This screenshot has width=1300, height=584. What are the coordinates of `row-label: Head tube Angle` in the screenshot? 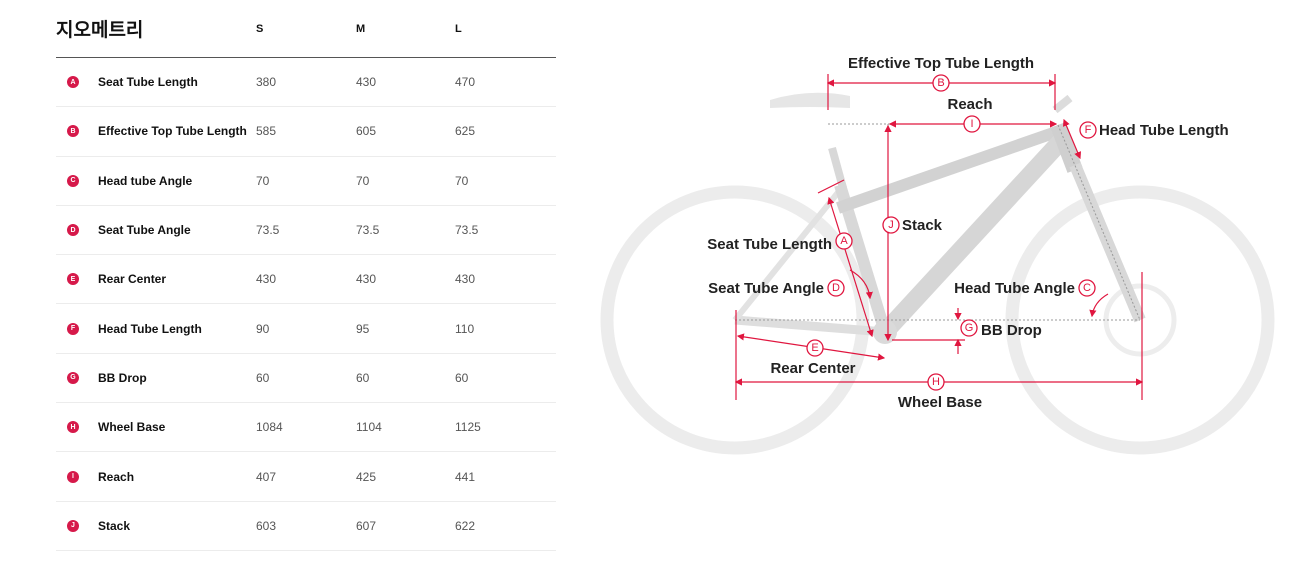 It's located at (145, 180).